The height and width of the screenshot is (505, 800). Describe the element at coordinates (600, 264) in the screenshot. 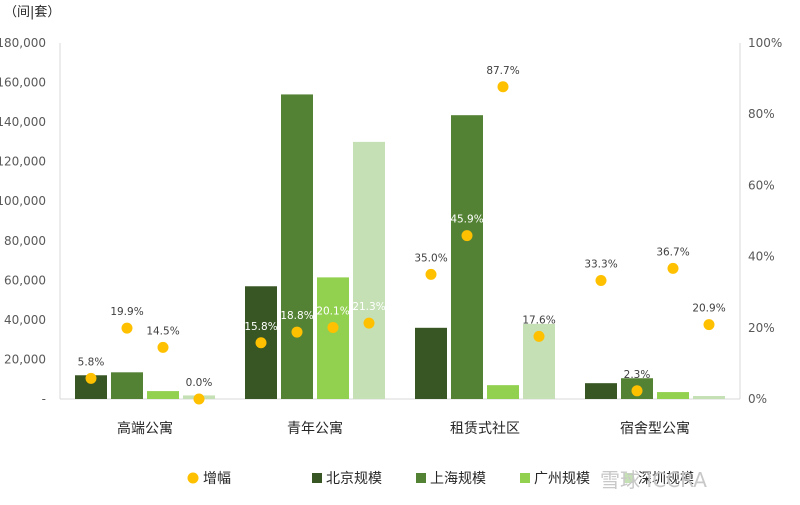

I see `growth-data-label: 33.3%` at that location.